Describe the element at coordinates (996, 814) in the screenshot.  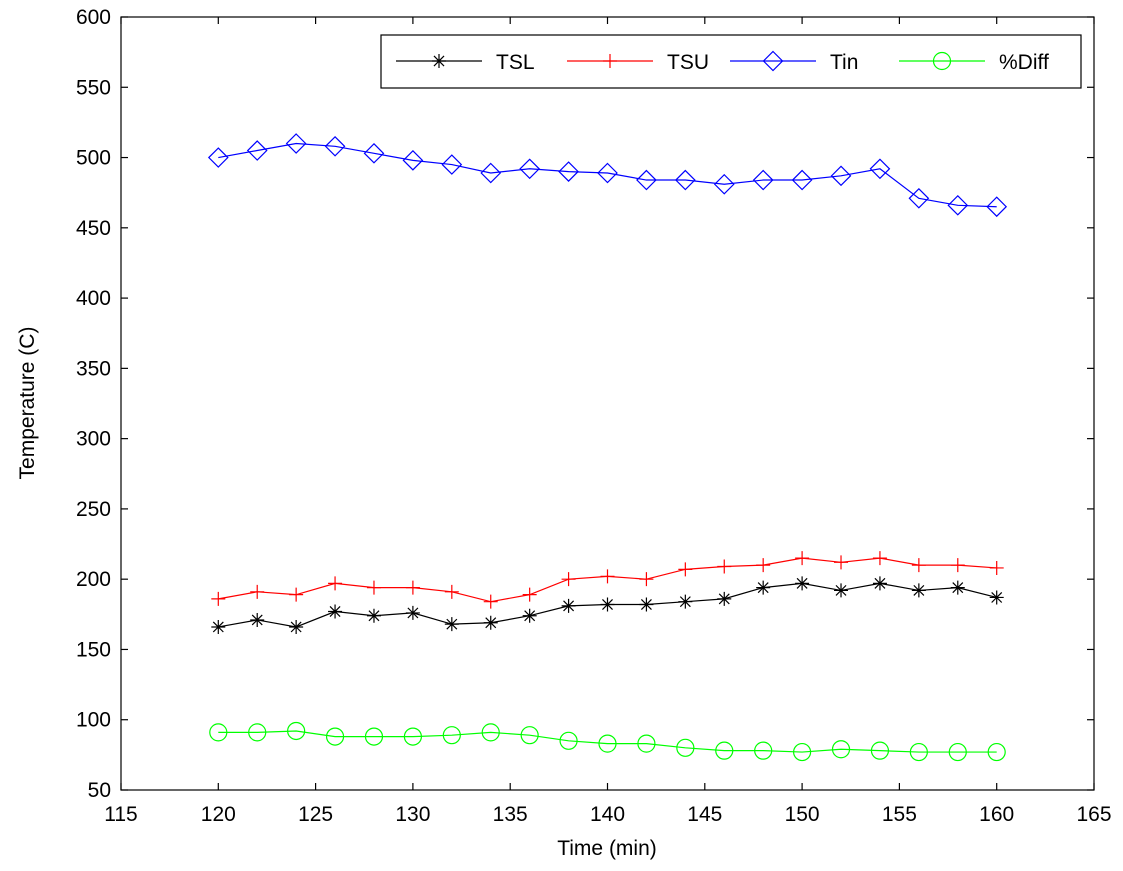
I see `x-tick-label: 160` at that location.